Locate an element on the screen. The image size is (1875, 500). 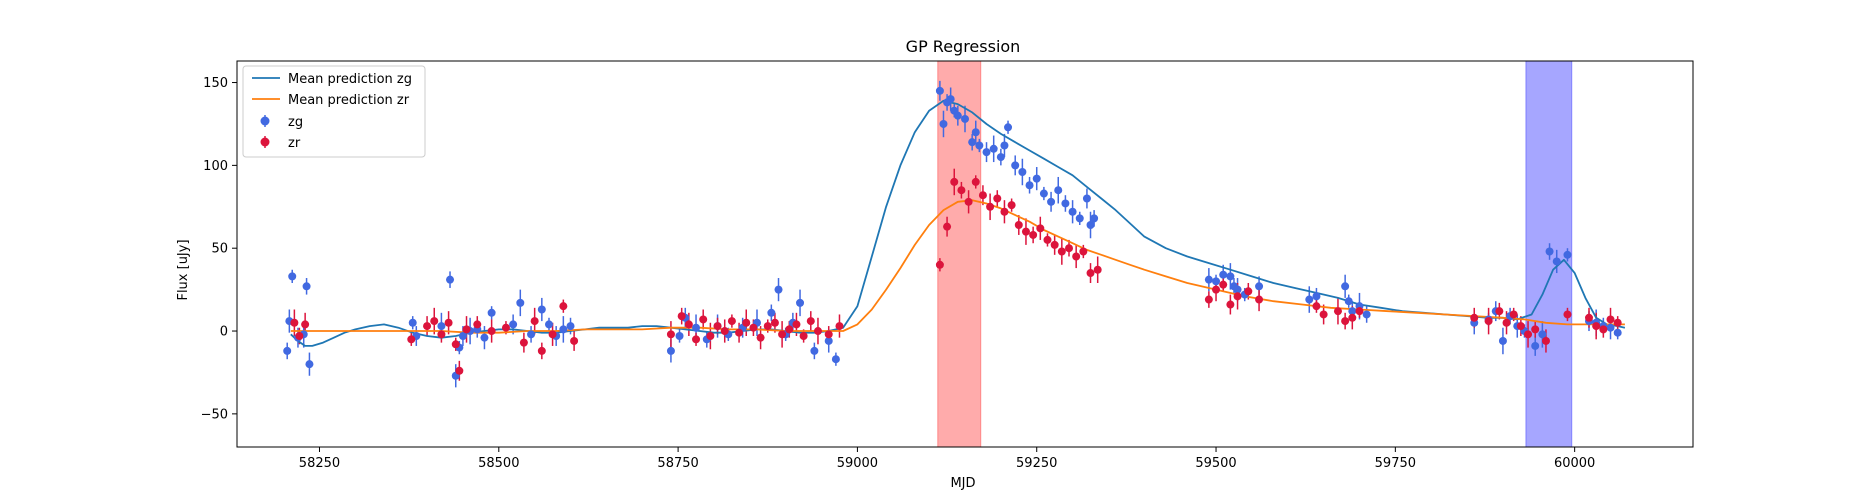
y-axis-label: Flux [uJy] is located at coordinates (183, 269).